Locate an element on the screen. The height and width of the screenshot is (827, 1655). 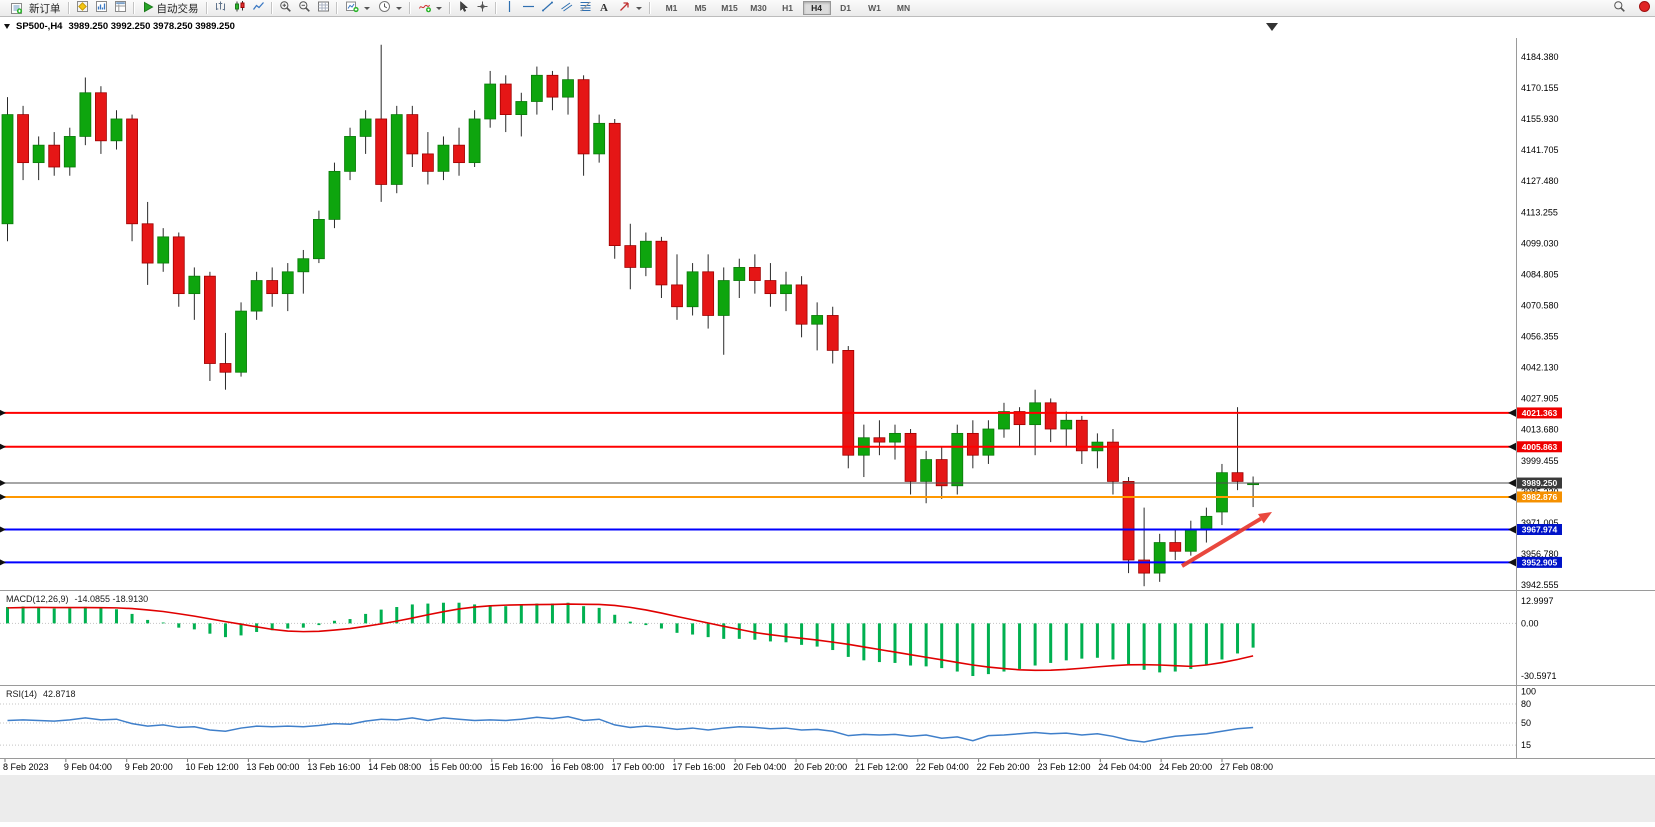
new-chart-button is located at coordinates (357, 8).